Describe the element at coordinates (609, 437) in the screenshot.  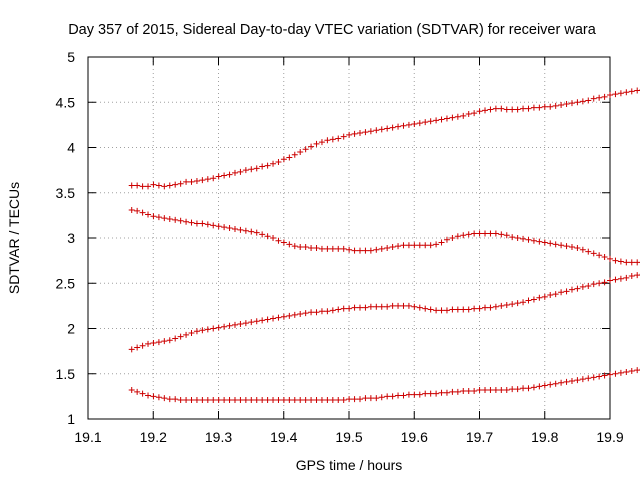
I see `x-tick-label: 19.9` at that location.